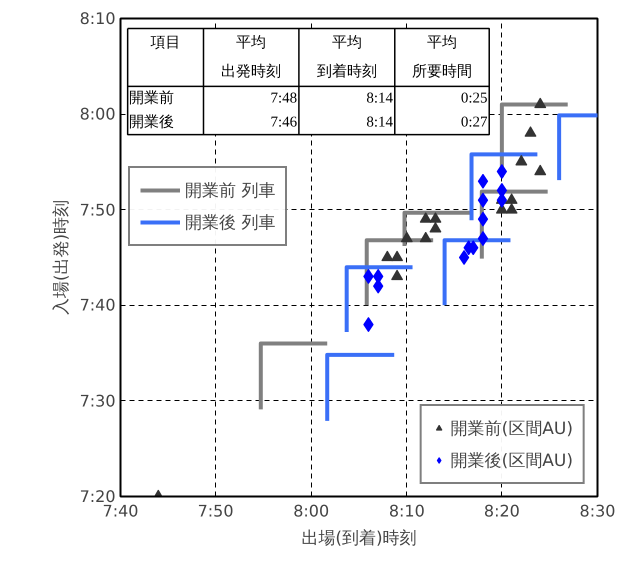 Image resolution: width=621 pixels, height=586 pixels. I want to click on annotation: 0:25, so click(474, 98).